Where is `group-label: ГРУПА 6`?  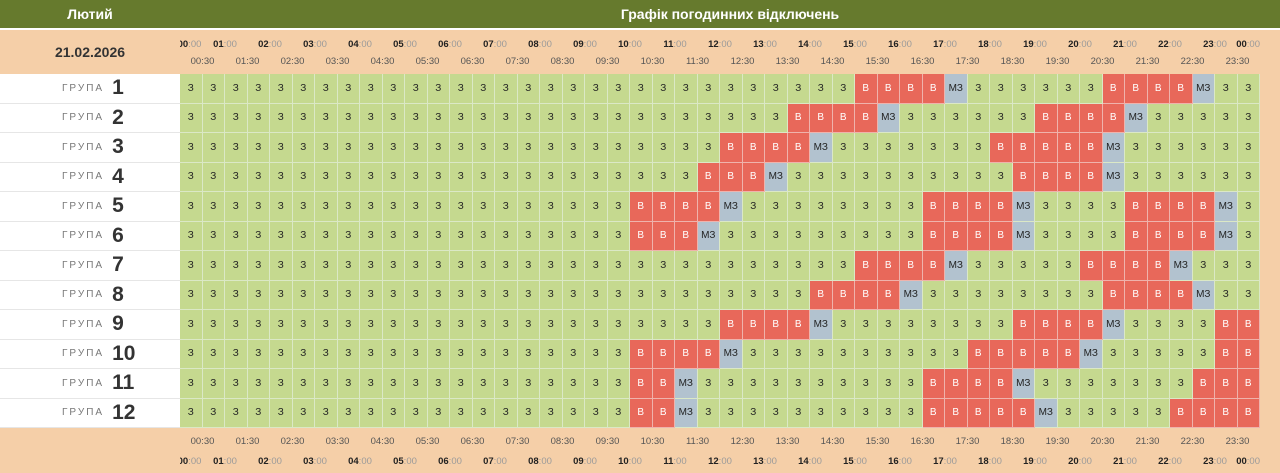 group-label: ГРУПА 6 is located at coordinates (90, 236).